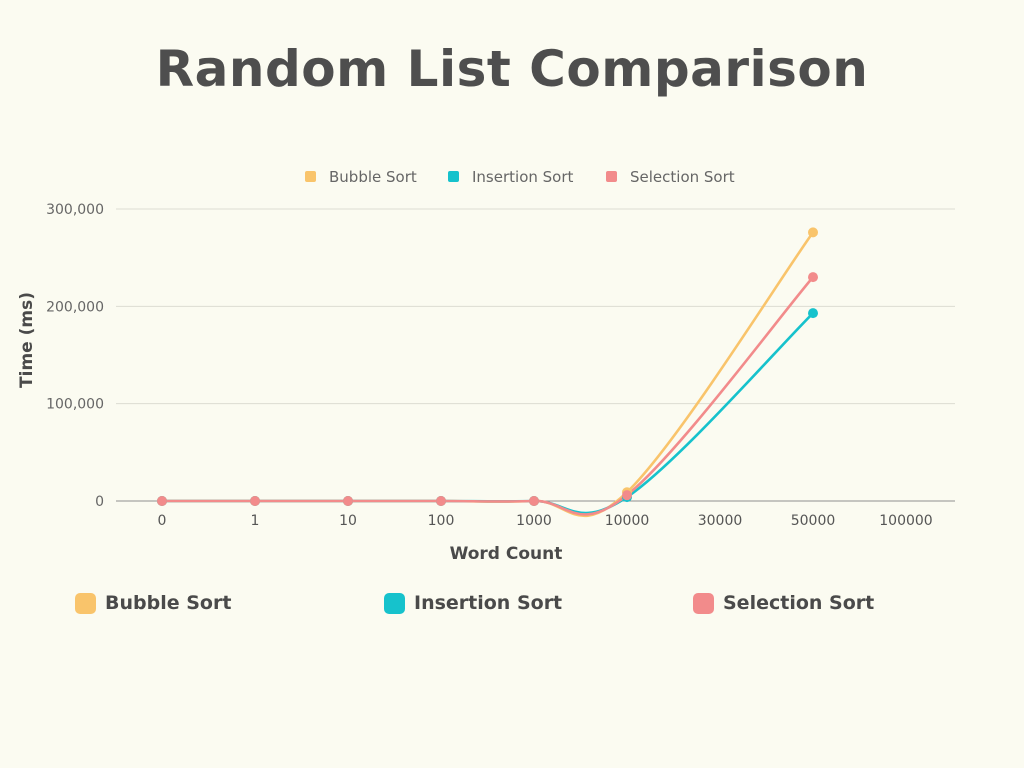  I want to click on y-axis-label: Time (ms), so click(27, 340).